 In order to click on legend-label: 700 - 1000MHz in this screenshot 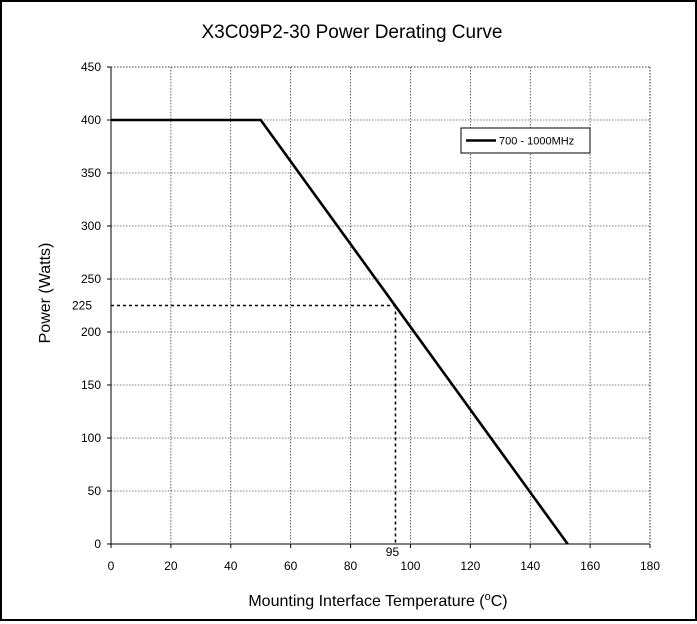, I will do `click(536, 142)`.